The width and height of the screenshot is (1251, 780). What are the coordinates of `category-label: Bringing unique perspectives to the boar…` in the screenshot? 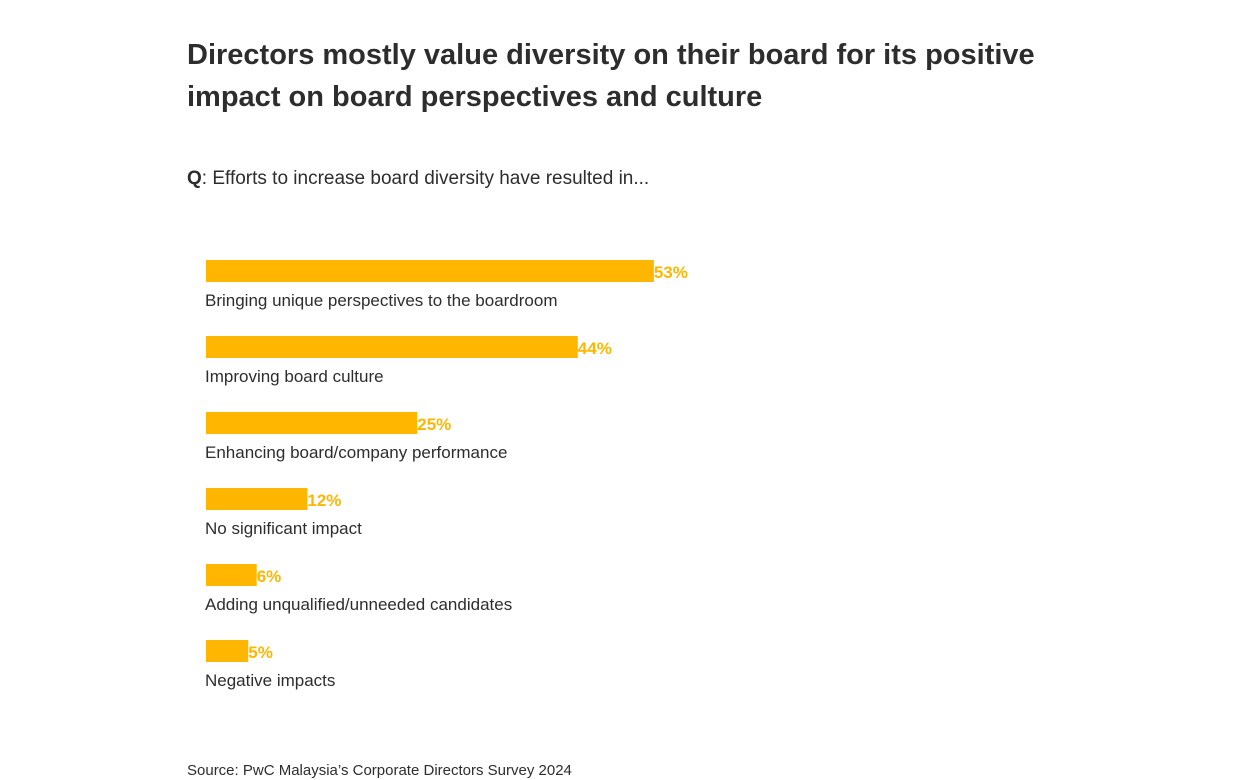 It's located at (381, 300).